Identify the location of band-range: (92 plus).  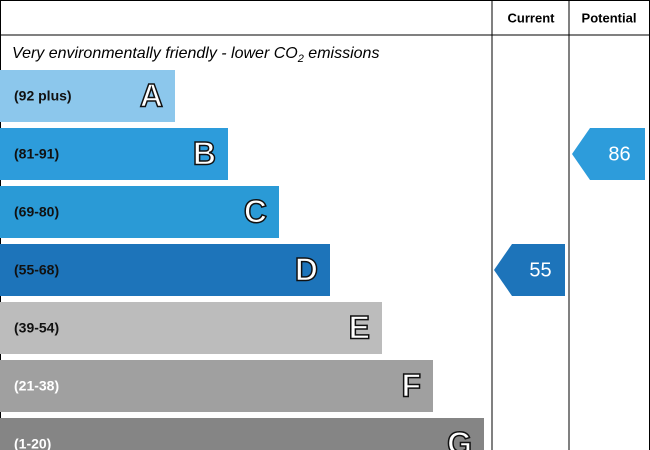
(43, 96).